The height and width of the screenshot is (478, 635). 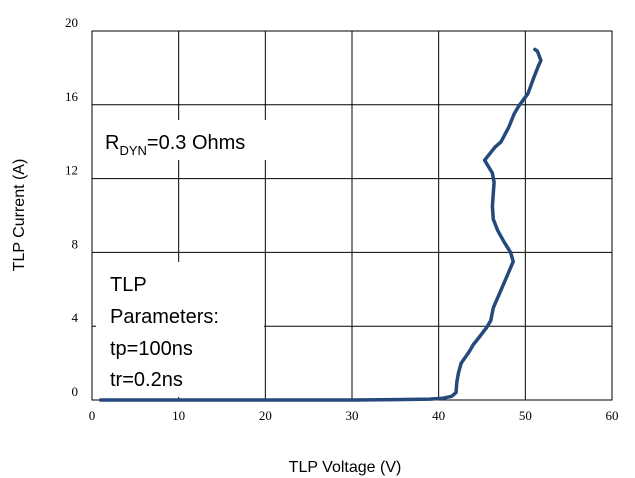 What do you see at coordinates (75, 243) in the screenshot?
I see `y-tick-label: 8` at bounding box center [75, 243].